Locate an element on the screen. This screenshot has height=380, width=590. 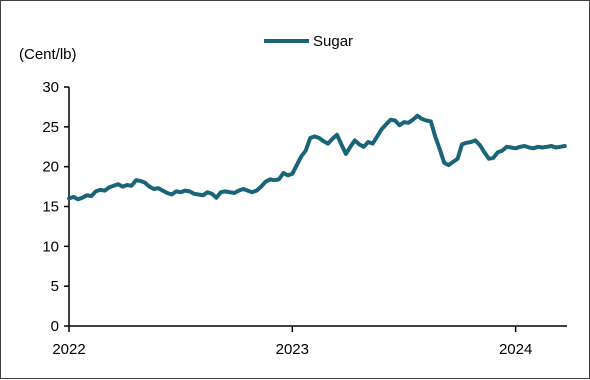
y-tick-label: 20 is located at coordinates (50, 167).